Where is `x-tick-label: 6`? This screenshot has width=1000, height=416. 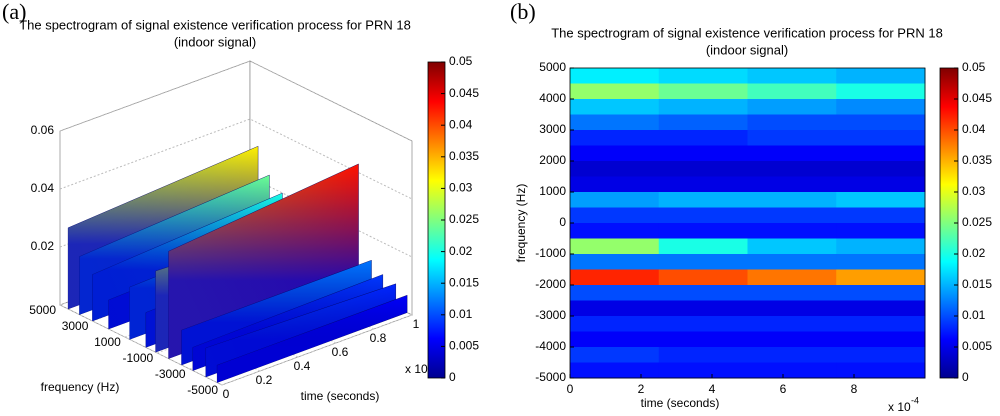
x-tick-label: 6 is located at coordinates (783, 389).